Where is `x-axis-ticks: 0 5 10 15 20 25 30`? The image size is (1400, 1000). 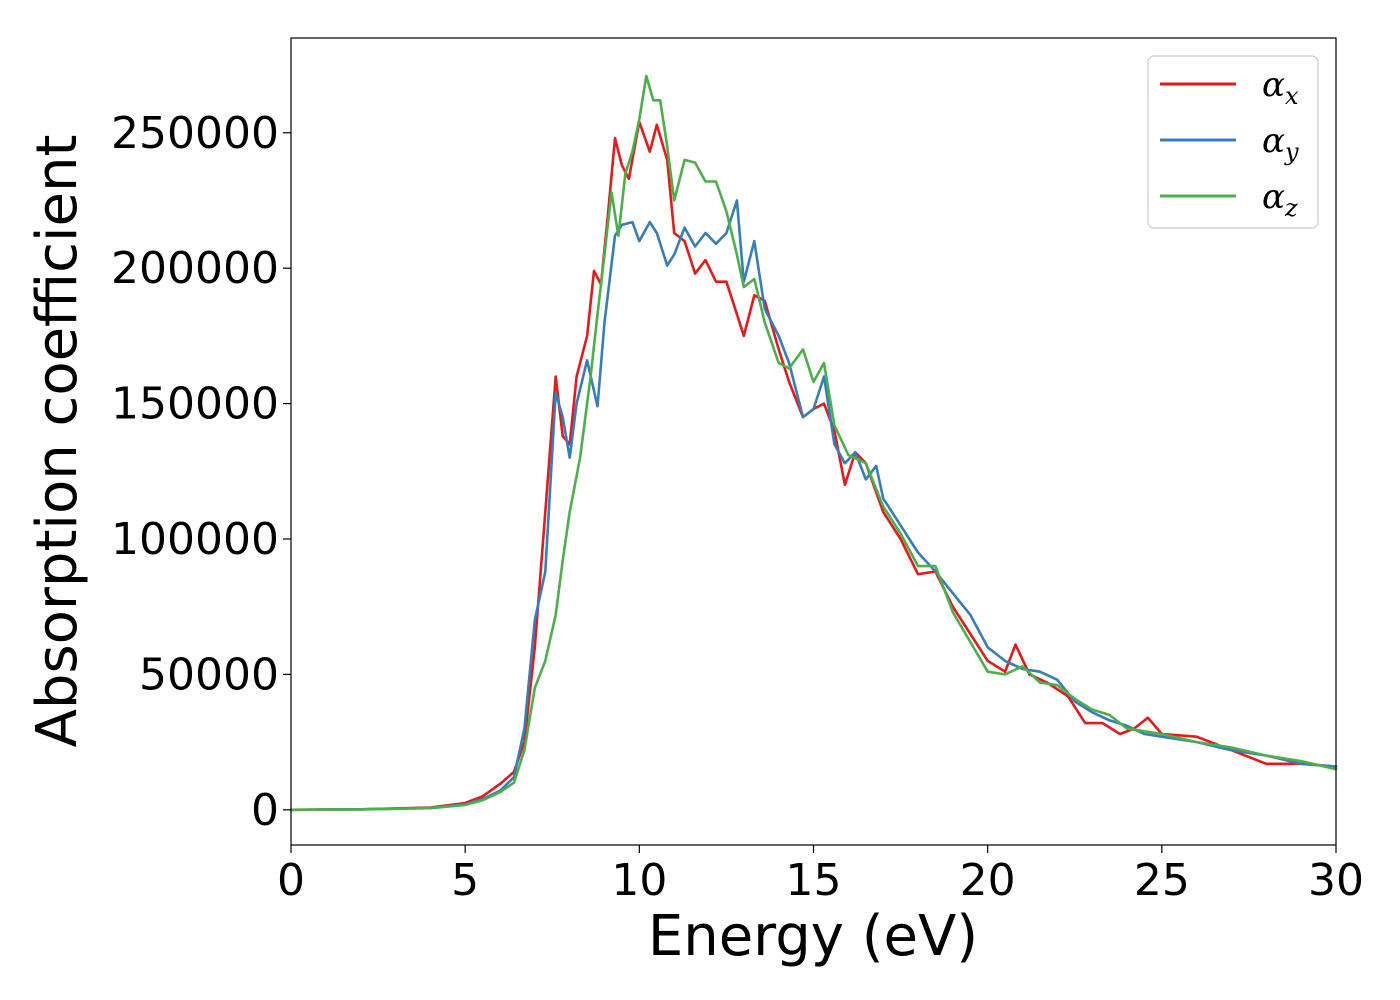
x-axis-ticks: 0 5 10 15 20 25 30 is located at coordinates (820, 875).